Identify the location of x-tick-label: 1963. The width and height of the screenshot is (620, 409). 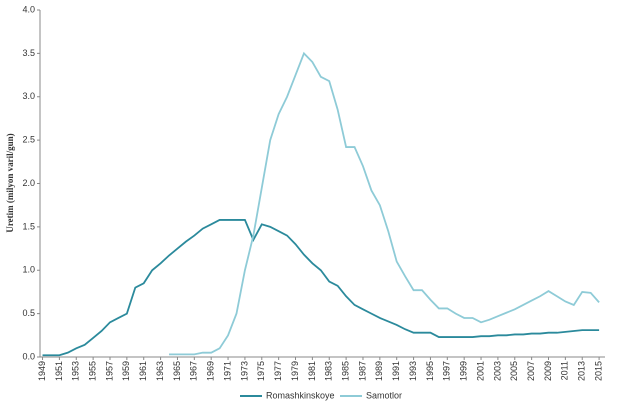
(160, 371).